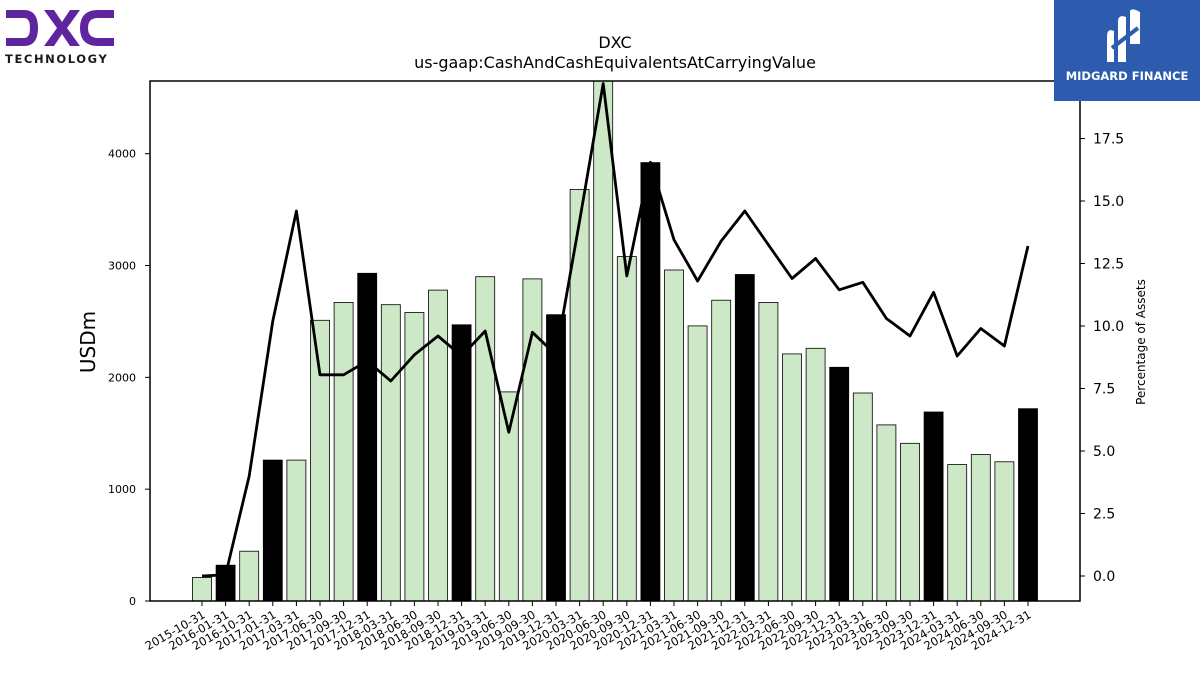  What do you see at coordinates (122, 266) in the screenshot?
I see `y-tick-label: 3000` at bounding box center [122, 266].